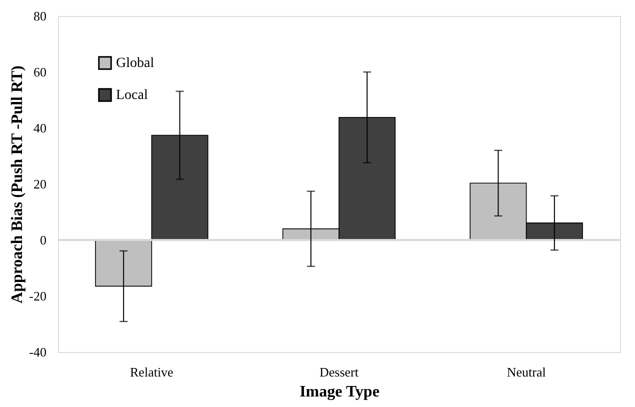  Describe the element at coordinates (37, 296) in the screenshot. I see `y-tick-label: -20` at that location.